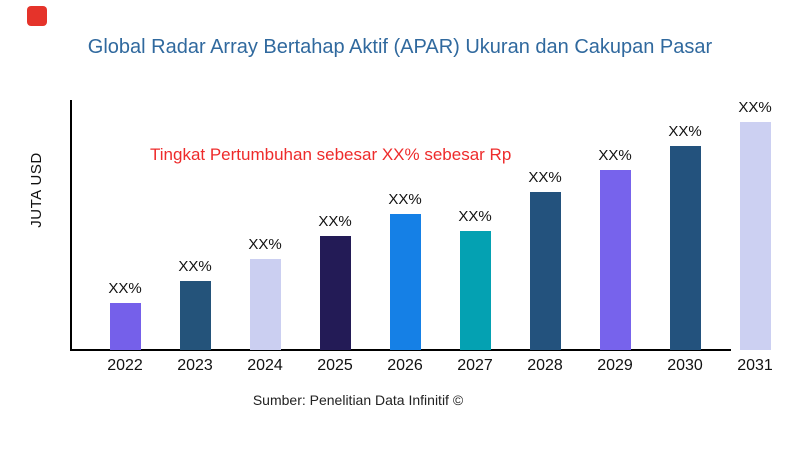 The image size is (800, 450). What do you see at coordinates (755, 107) in the screenshot?
I see `bar-value-label-2031: XX%` at bounding box center [755, 107].